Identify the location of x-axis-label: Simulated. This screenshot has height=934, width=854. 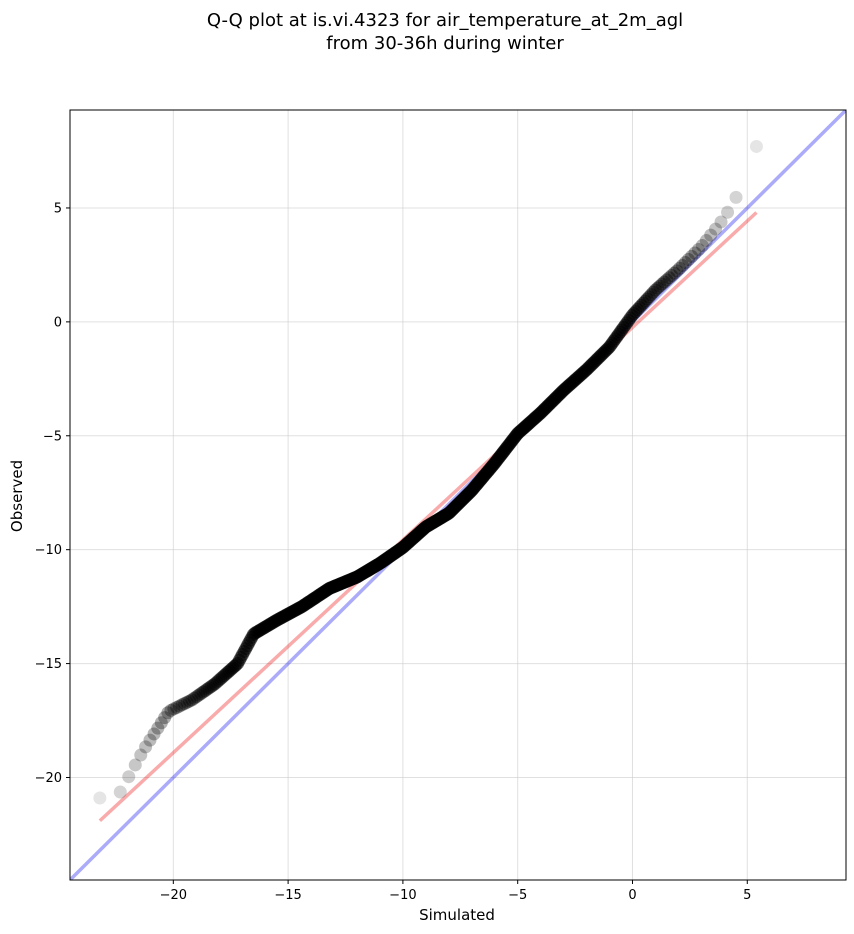
(457, 915).